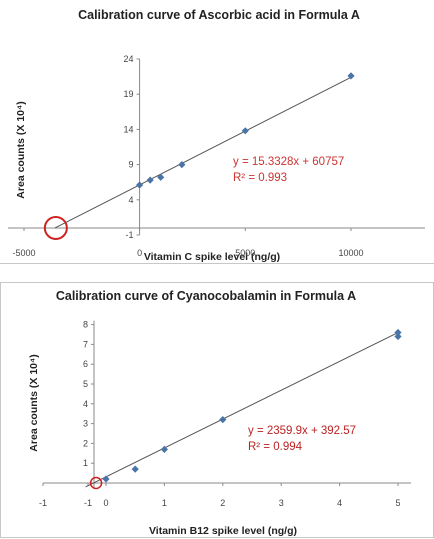 This screenshot has width=434, height=539. I want to click on y-tick-label: 19, so click(129, 94).